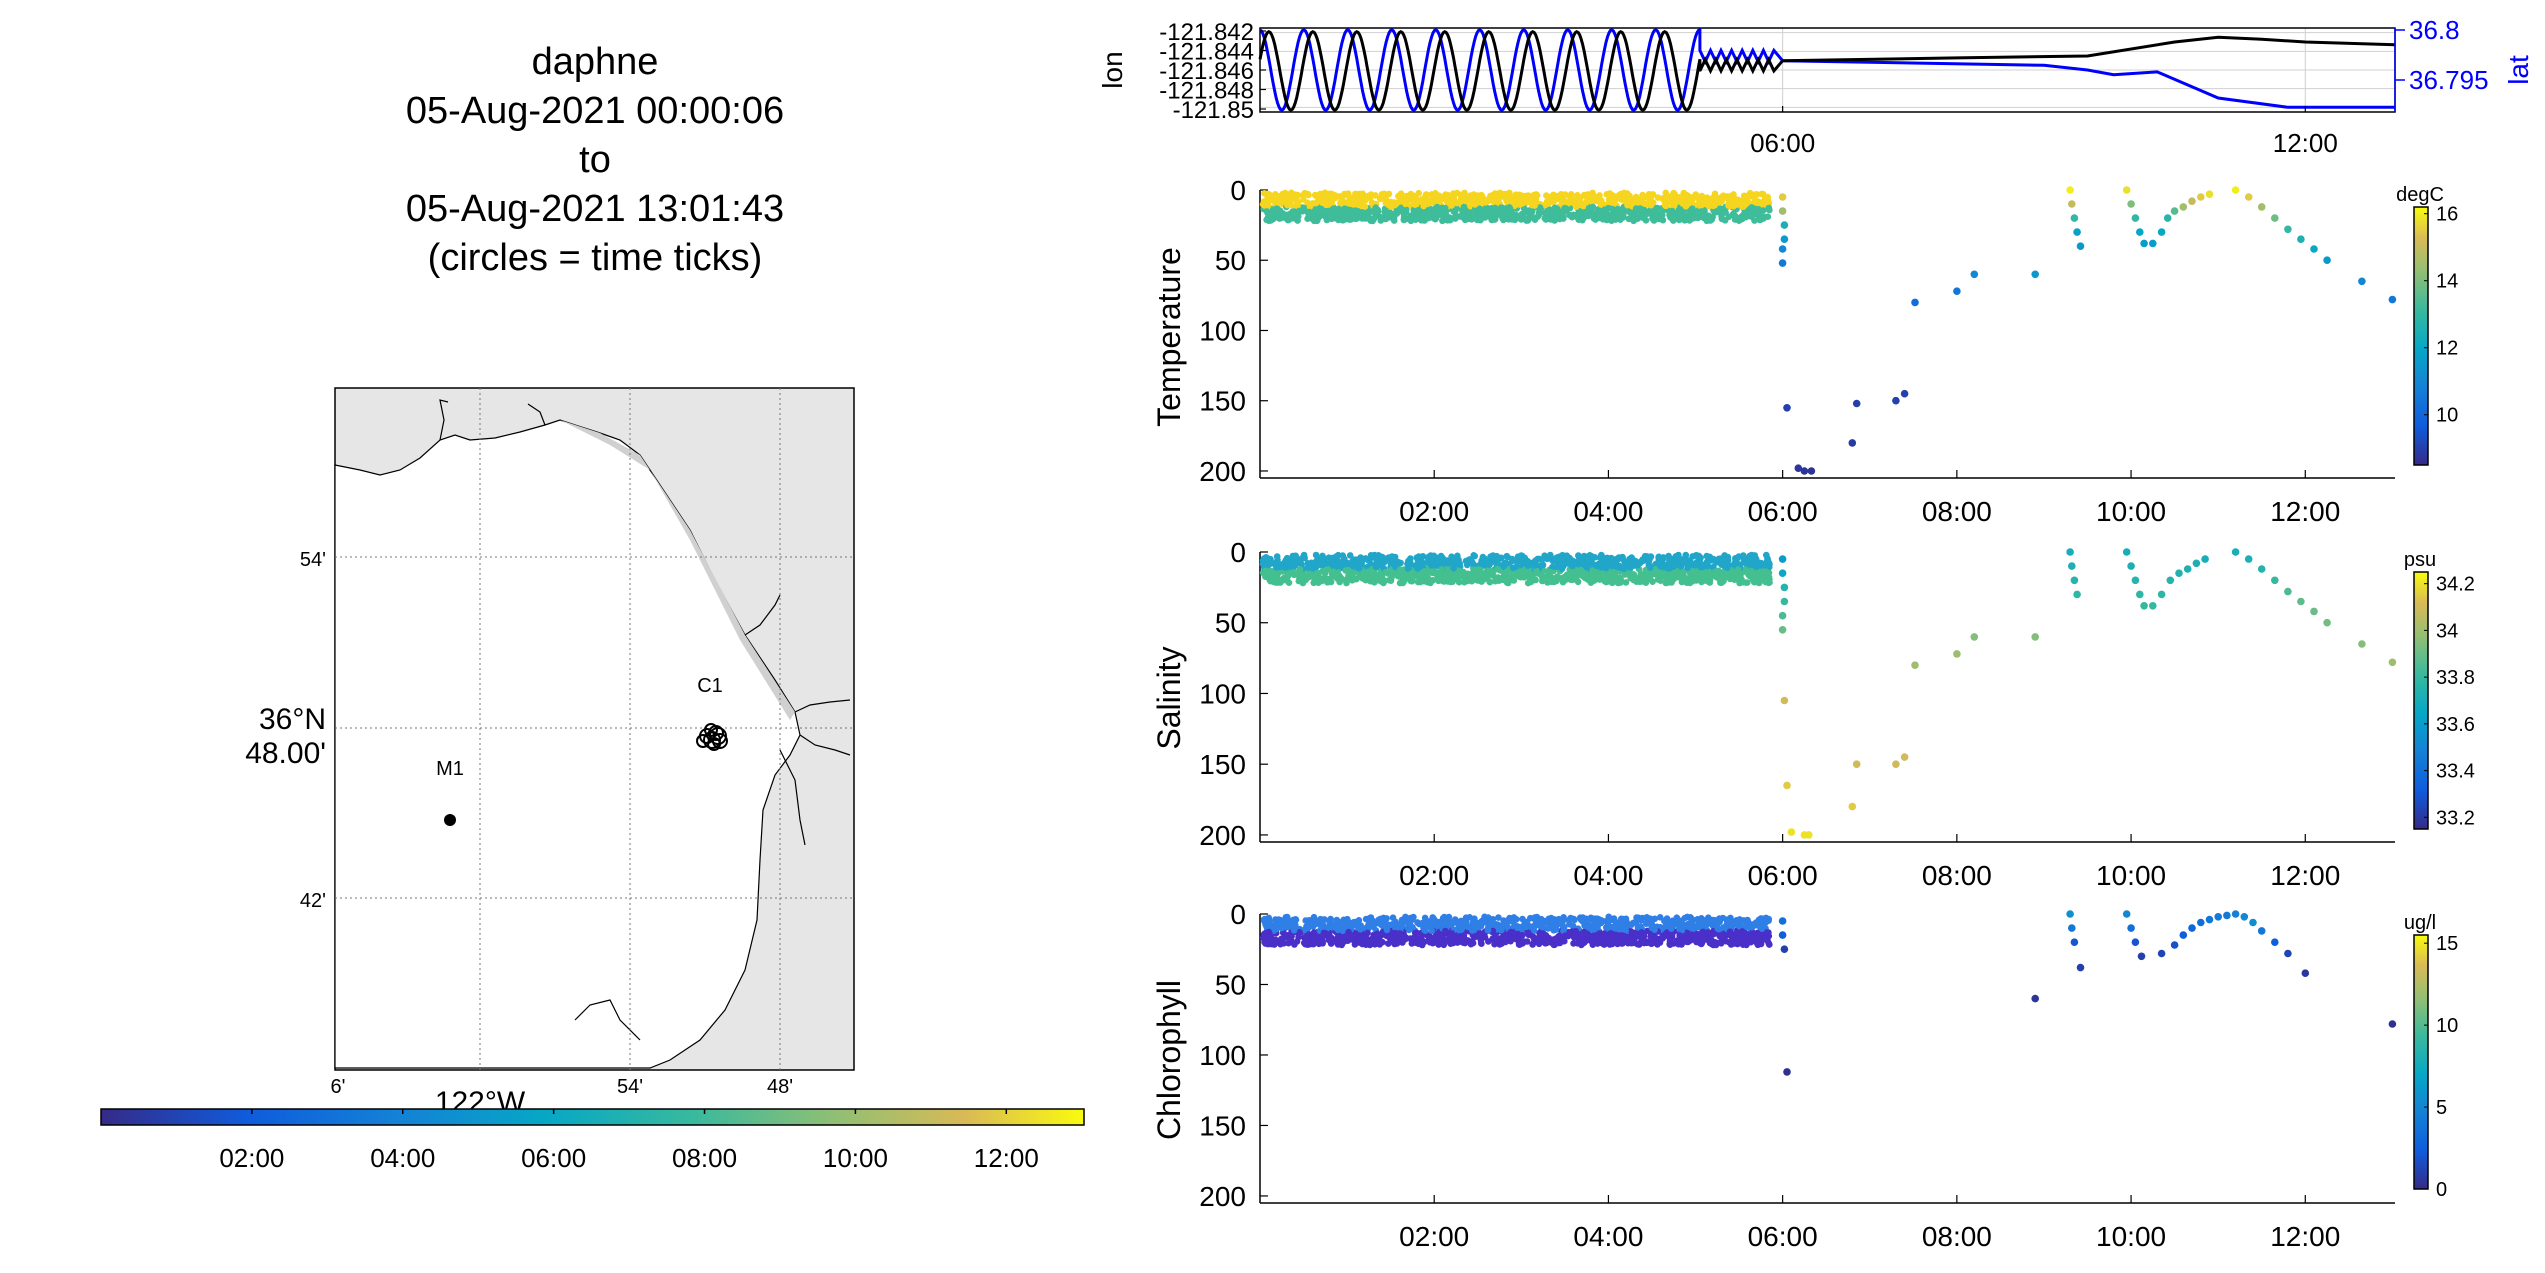  I want to click on coast-shading, so click(677, 570).